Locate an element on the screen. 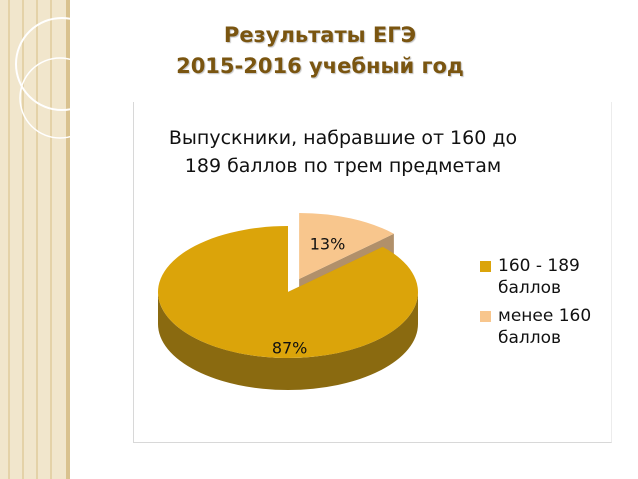  slide-title: Результаты ЕГЭ 2015-2016 учебный год is located at coordinates (320, 51).